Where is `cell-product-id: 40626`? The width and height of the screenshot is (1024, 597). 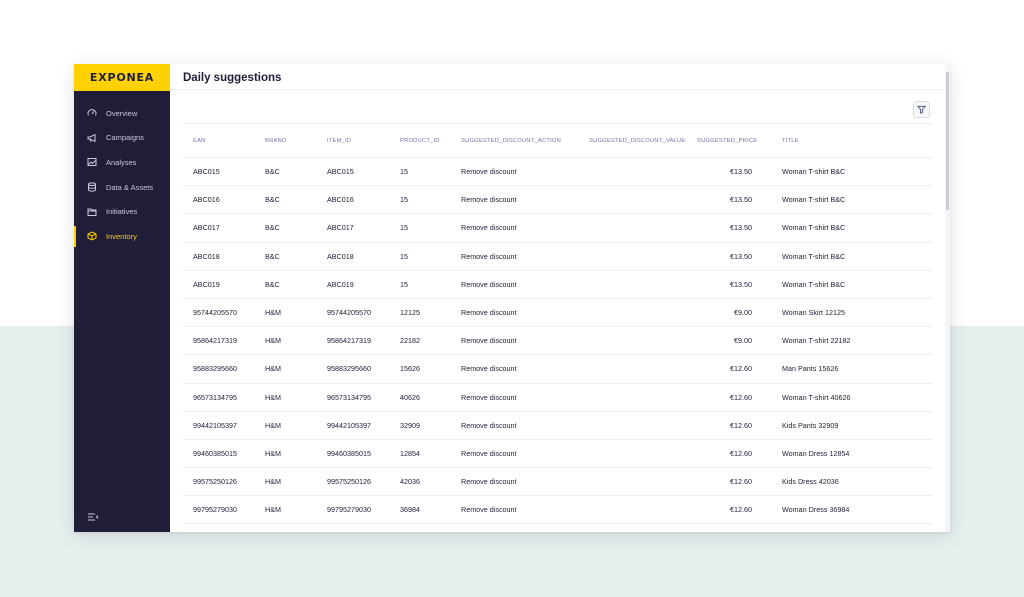 cell-product-id: 40626 is located at coordinates (420, 397).